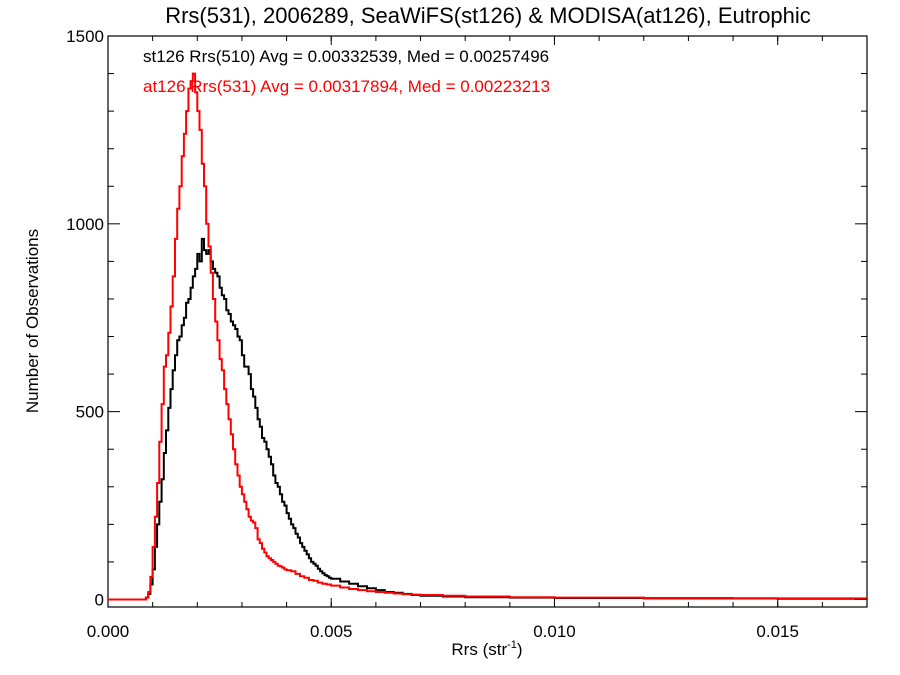  I want to click on x-tick-label: 0.010, so click(554, 631).